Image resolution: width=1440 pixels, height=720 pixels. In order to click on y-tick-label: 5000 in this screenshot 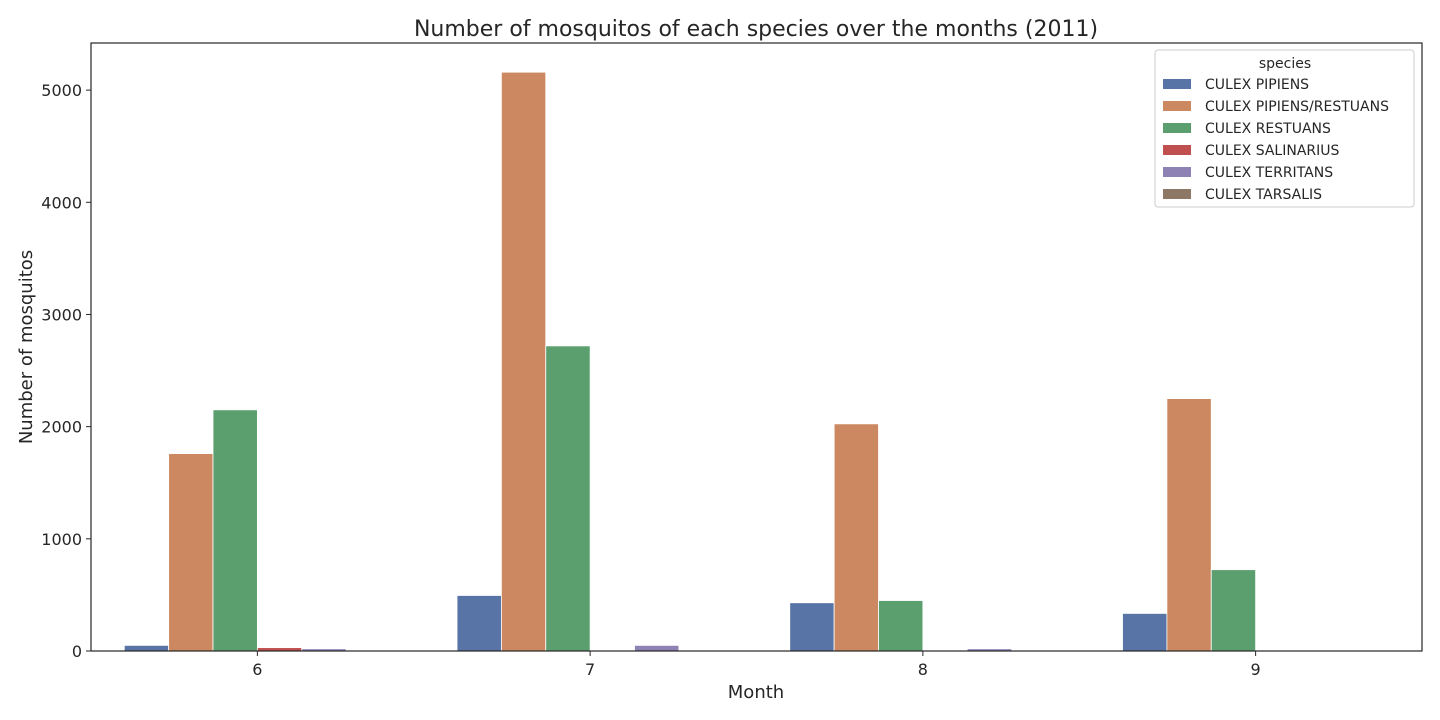, I will do `click(61, 90)`.